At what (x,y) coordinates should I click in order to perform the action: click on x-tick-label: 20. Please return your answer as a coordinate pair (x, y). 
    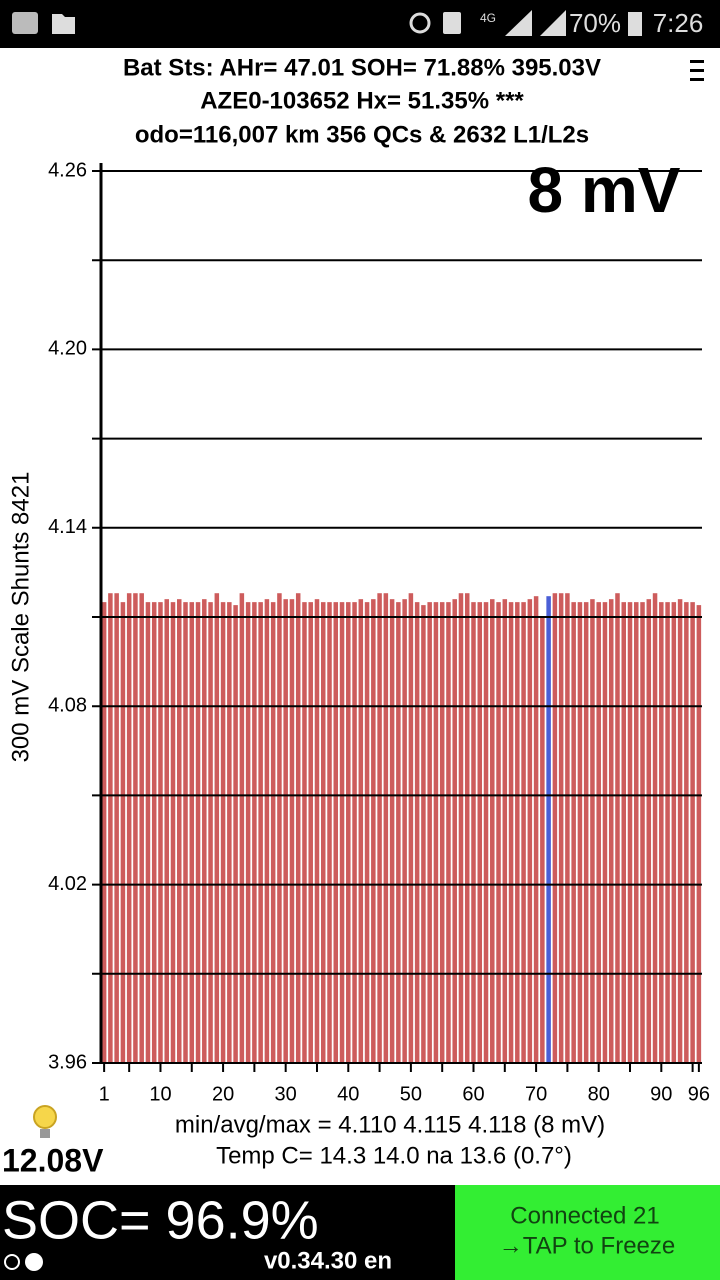
    Looking at the image, I should click on (223, 1094).